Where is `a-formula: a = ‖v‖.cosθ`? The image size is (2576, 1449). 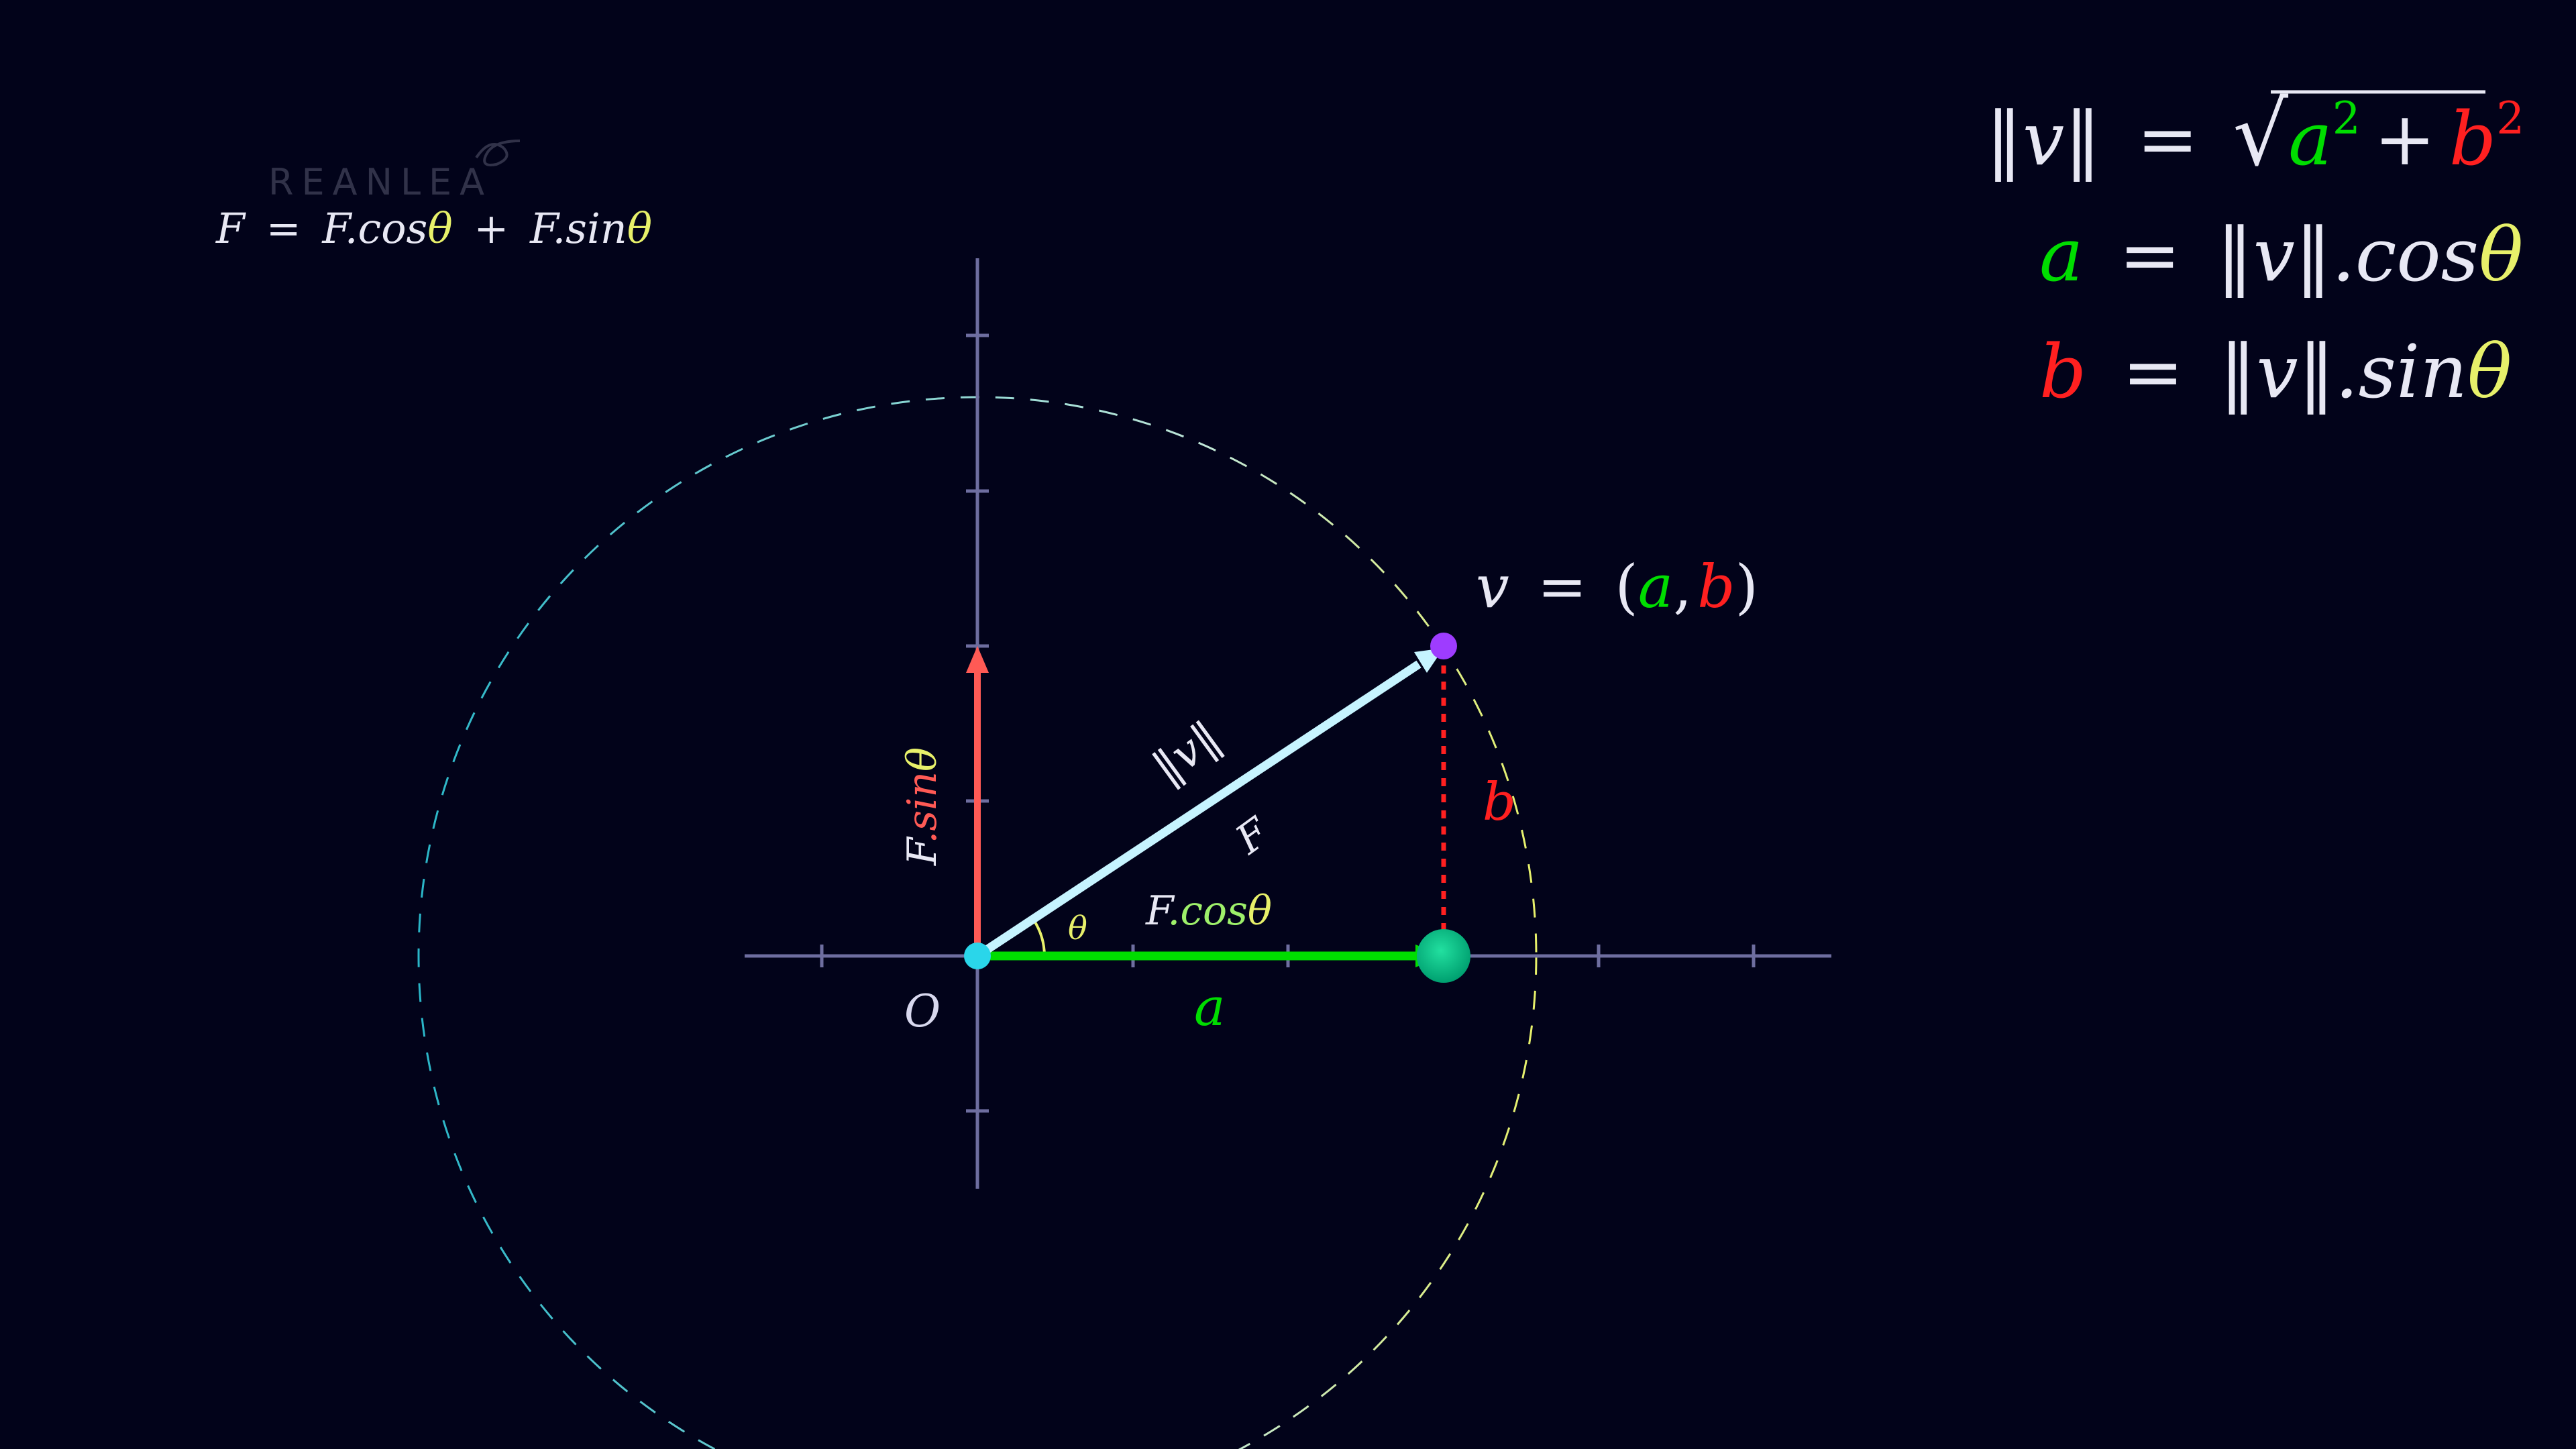 a-formula: a = ‖v‖.cosθ is located at coordinates (2281, 255).